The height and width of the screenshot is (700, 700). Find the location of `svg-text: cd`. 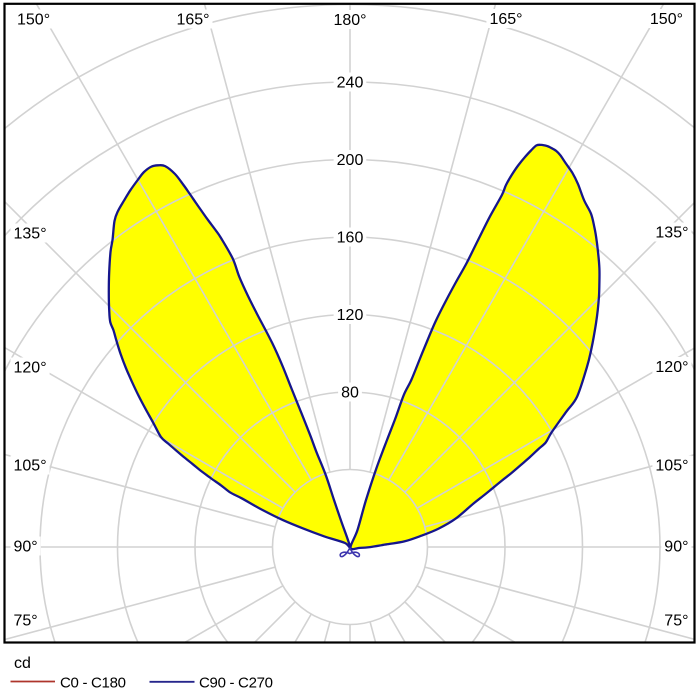

svg-text: cd is located at coordinates (22, 663).